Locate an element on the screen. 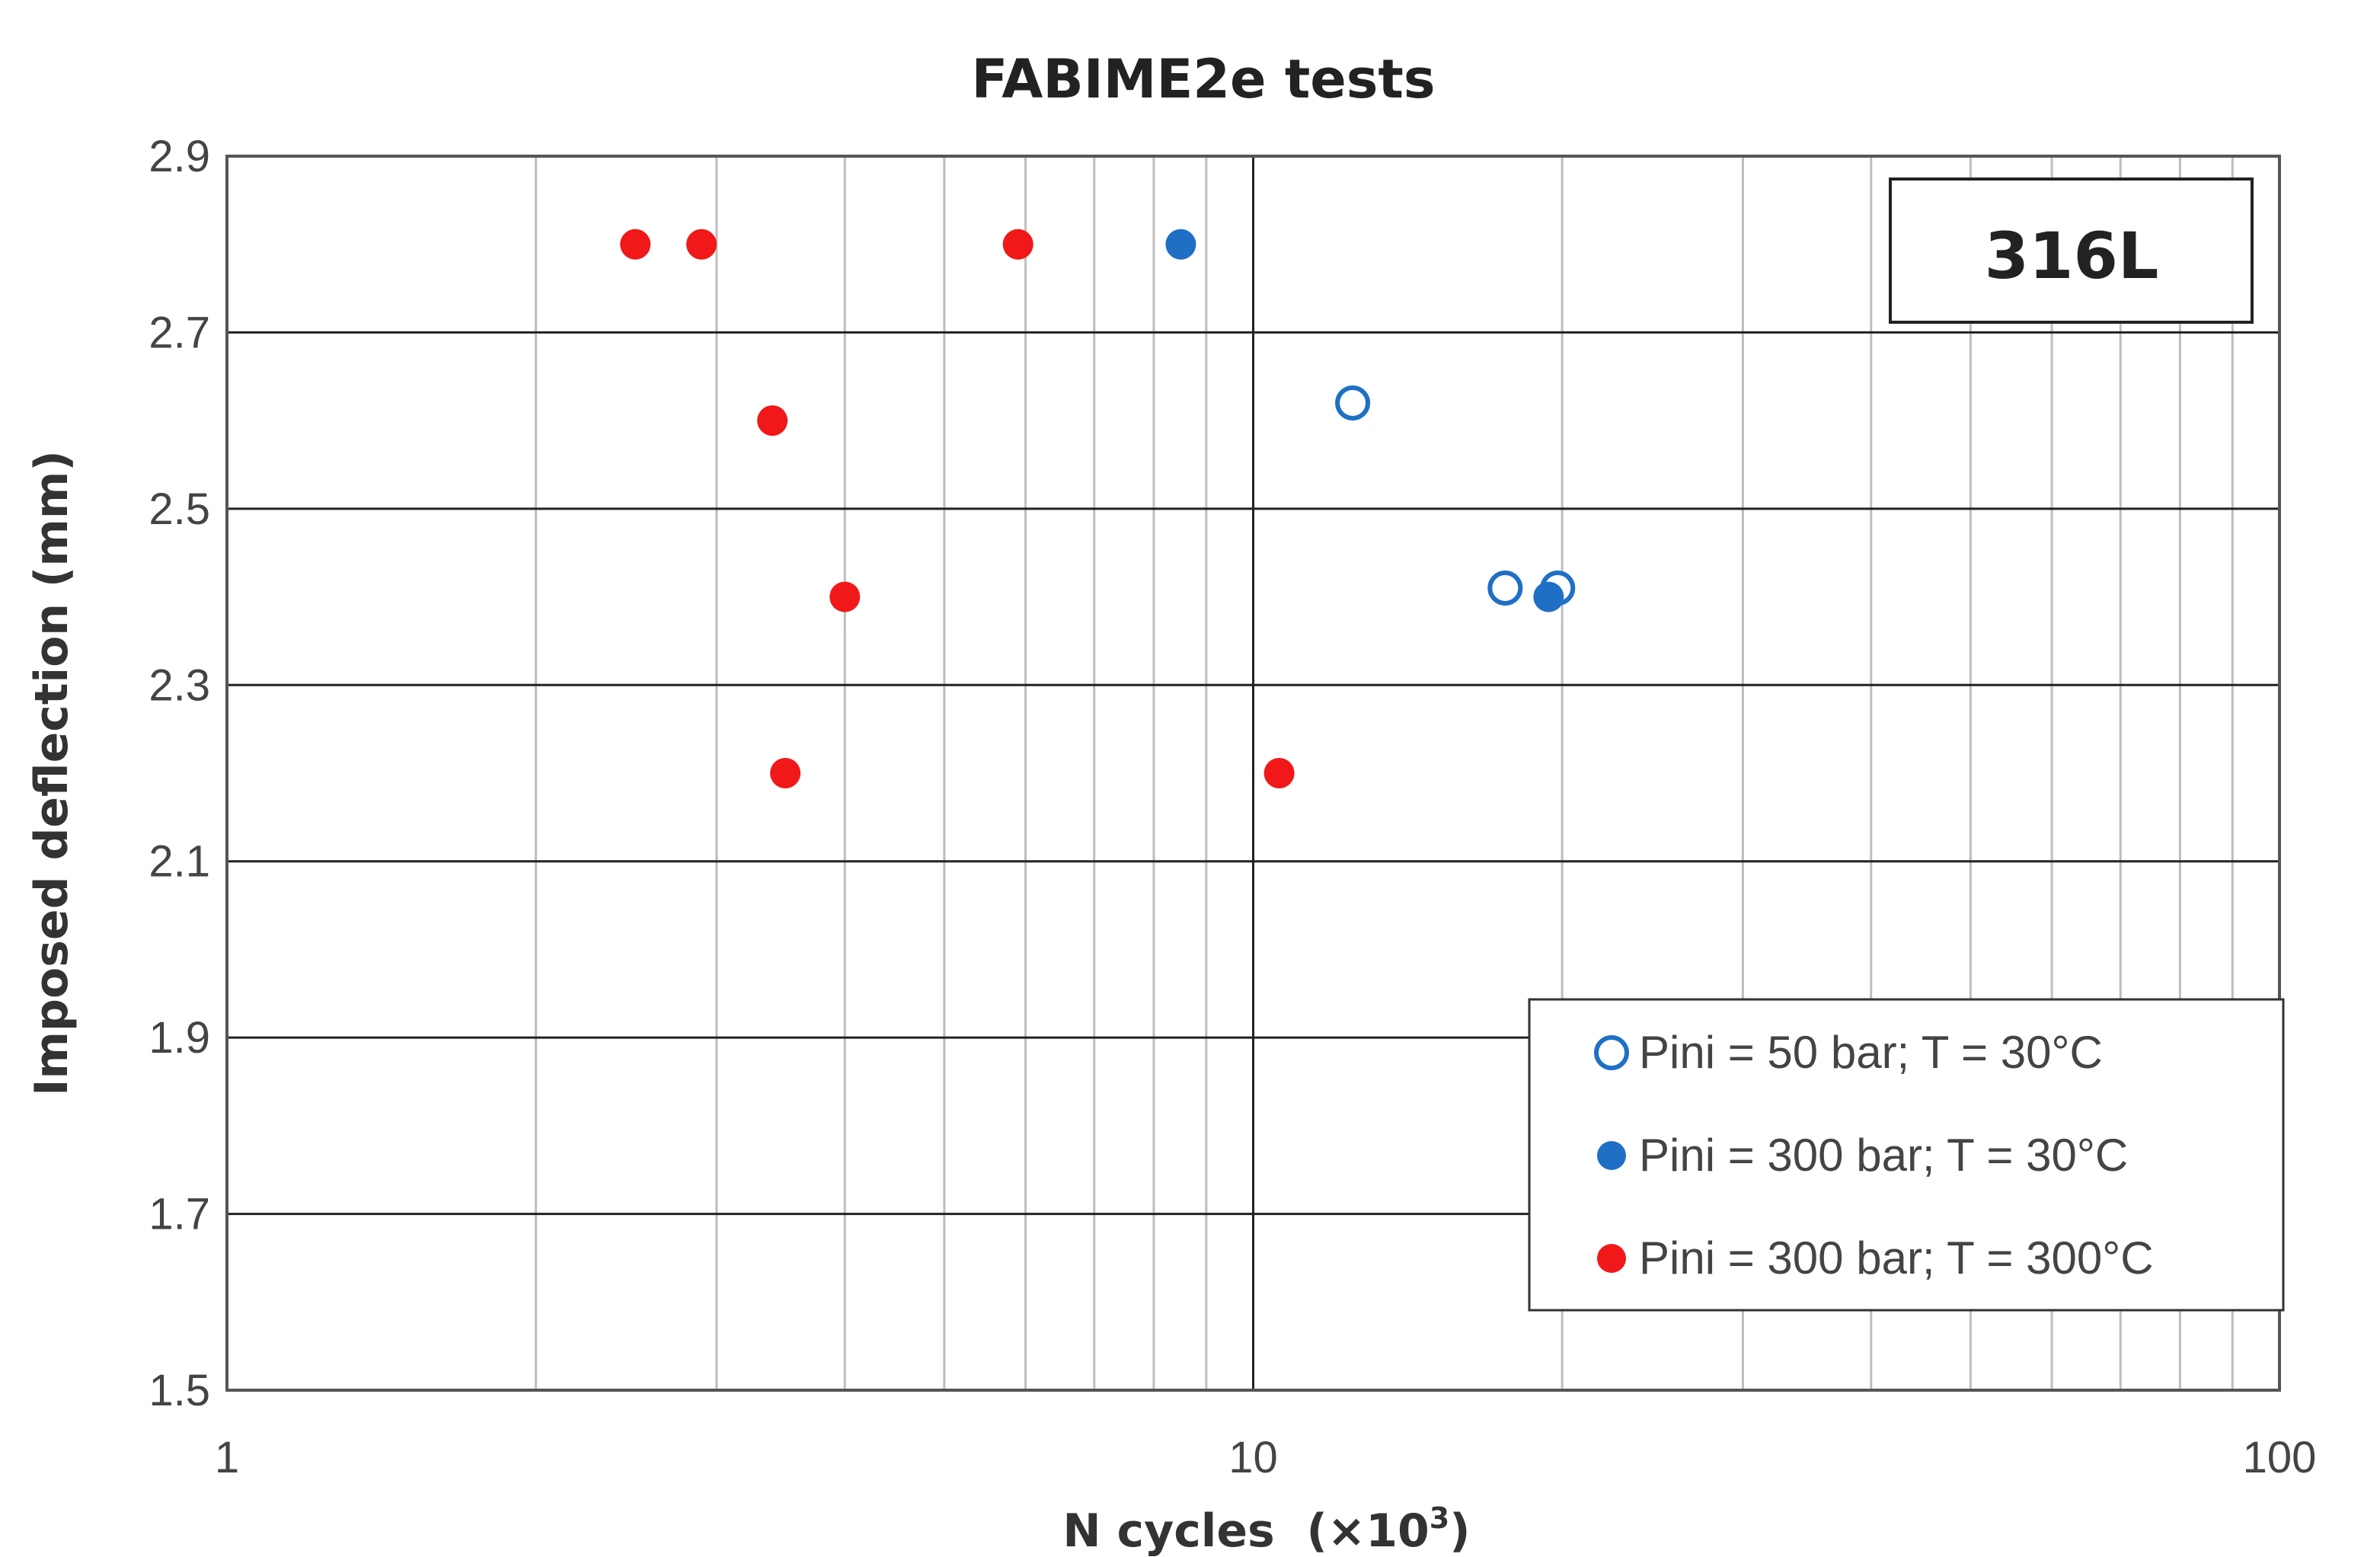 The image size is (2380, 1557). y-tick-label: 2.9 is located at coordinates (179, 156).